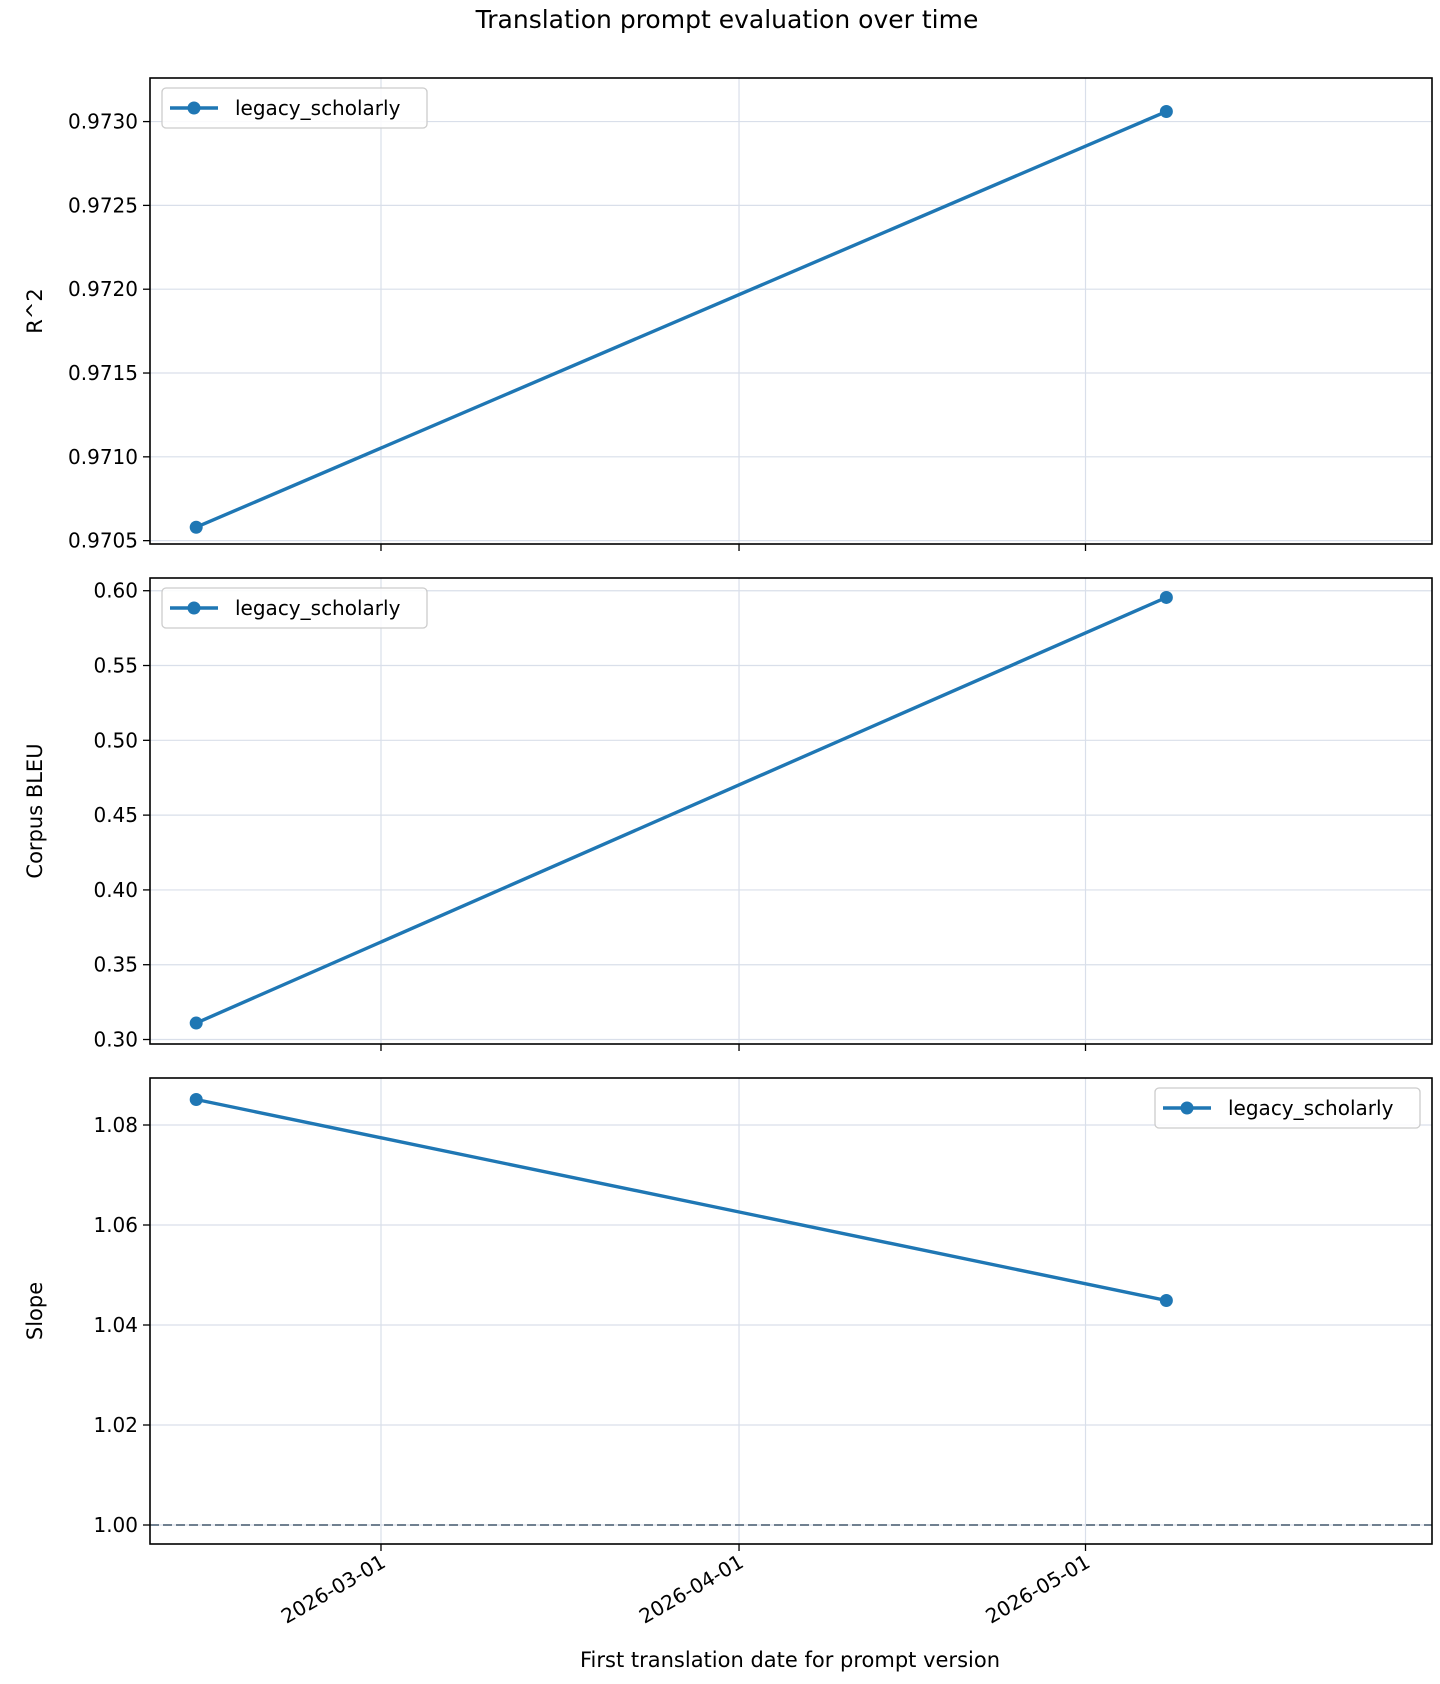 Image resolution: width=1440 pixels, height=1684 pixels. I want to click on chart-title: Translation prompt evaluation over time, so click(727, 19).